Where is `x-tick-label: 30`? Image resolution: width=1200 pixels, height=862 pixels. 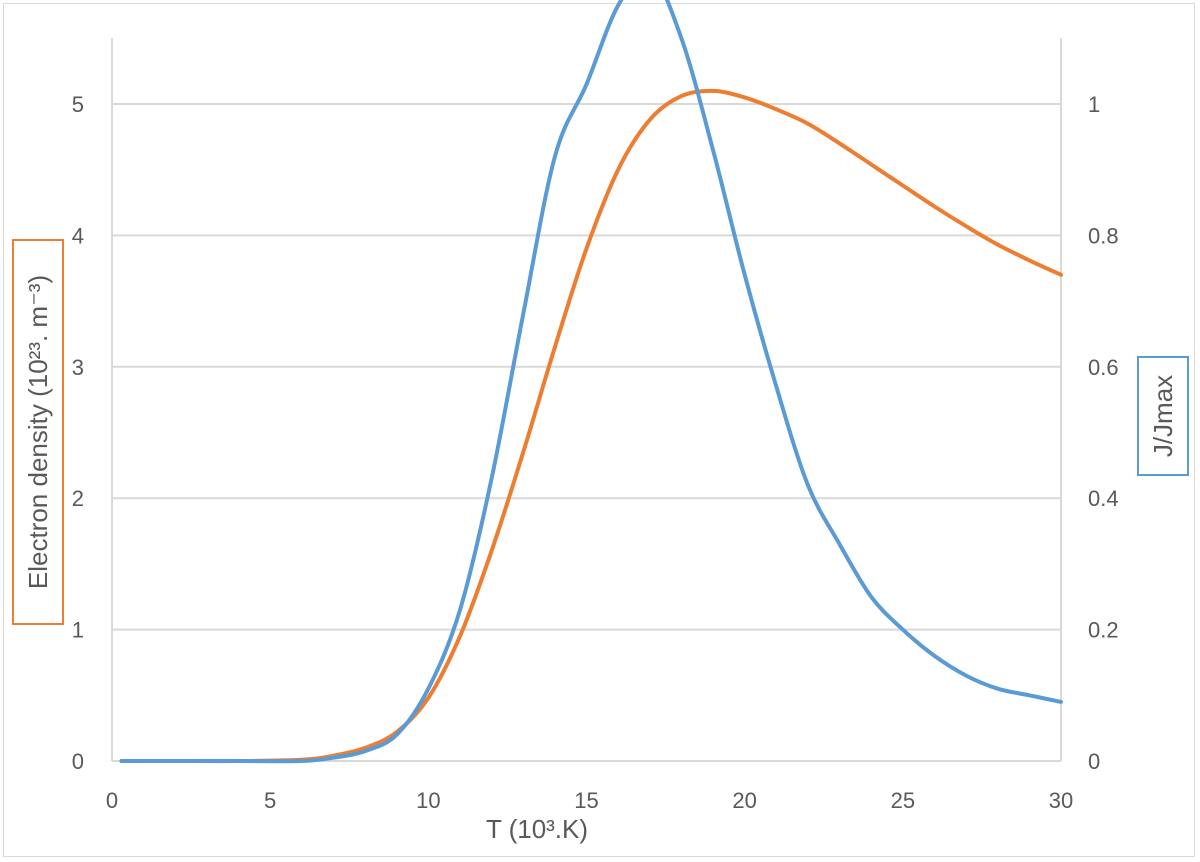 x-tick-label: 30 is located at coordinates (1061, 800).